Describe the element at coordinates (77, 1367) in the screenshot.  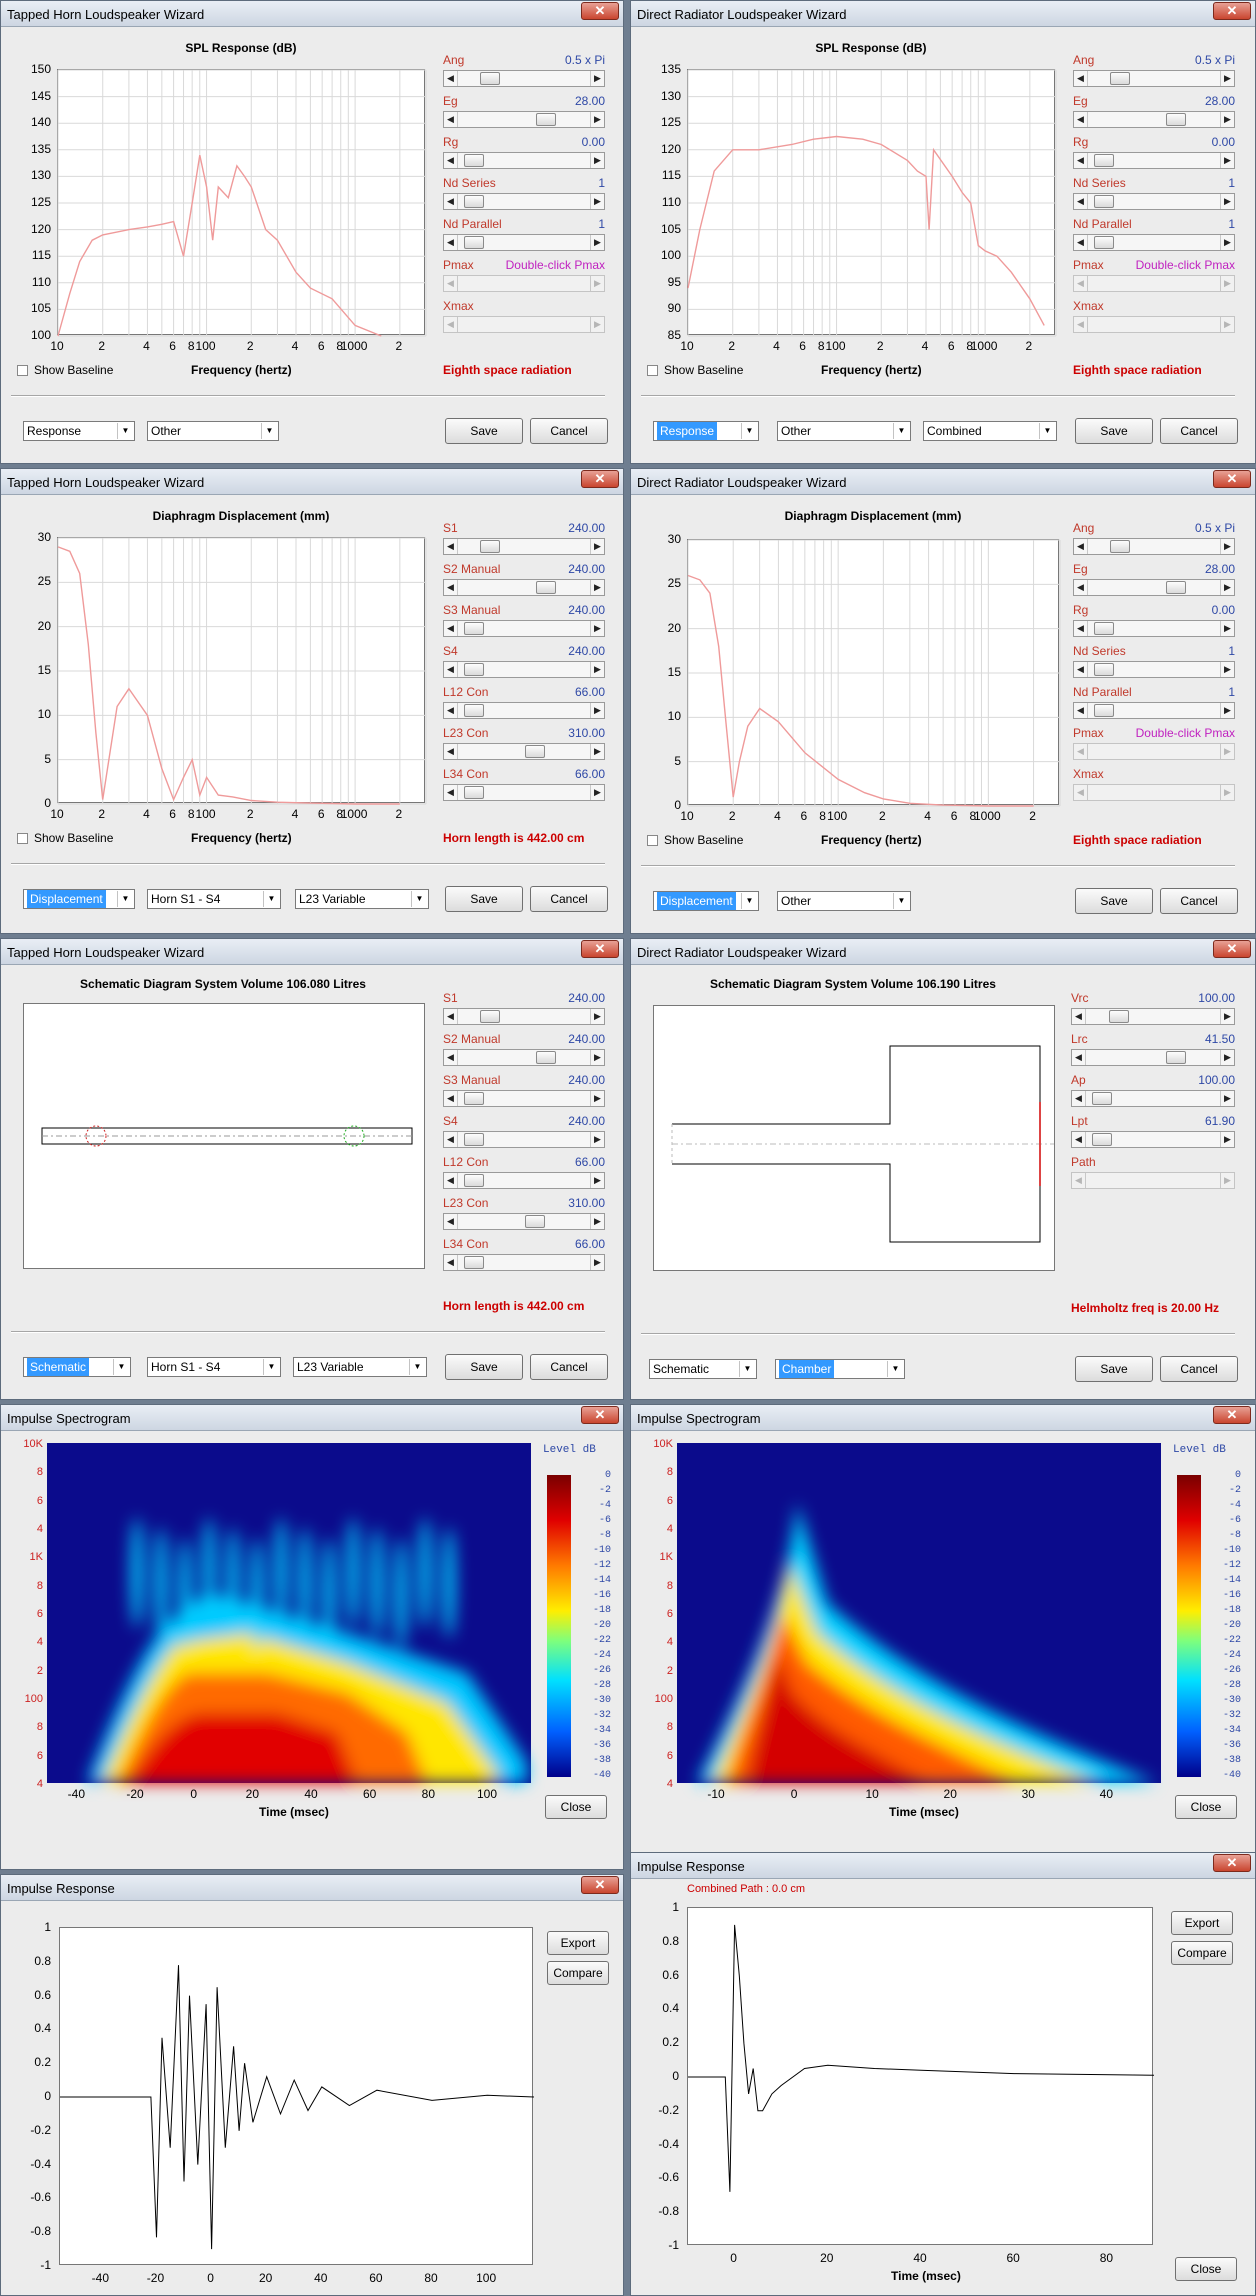
I see `view-select-0: Schematic ▼` at that location.